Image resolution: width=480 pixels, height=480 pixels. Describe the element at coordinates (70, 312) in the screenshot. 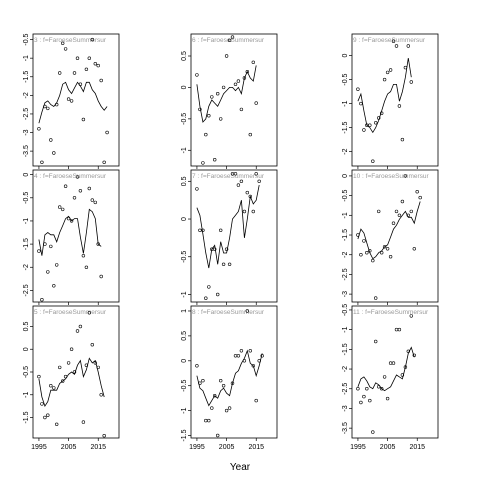

I see `panel-strip-label: 5 : f=FaroeseSummersur` at that location.